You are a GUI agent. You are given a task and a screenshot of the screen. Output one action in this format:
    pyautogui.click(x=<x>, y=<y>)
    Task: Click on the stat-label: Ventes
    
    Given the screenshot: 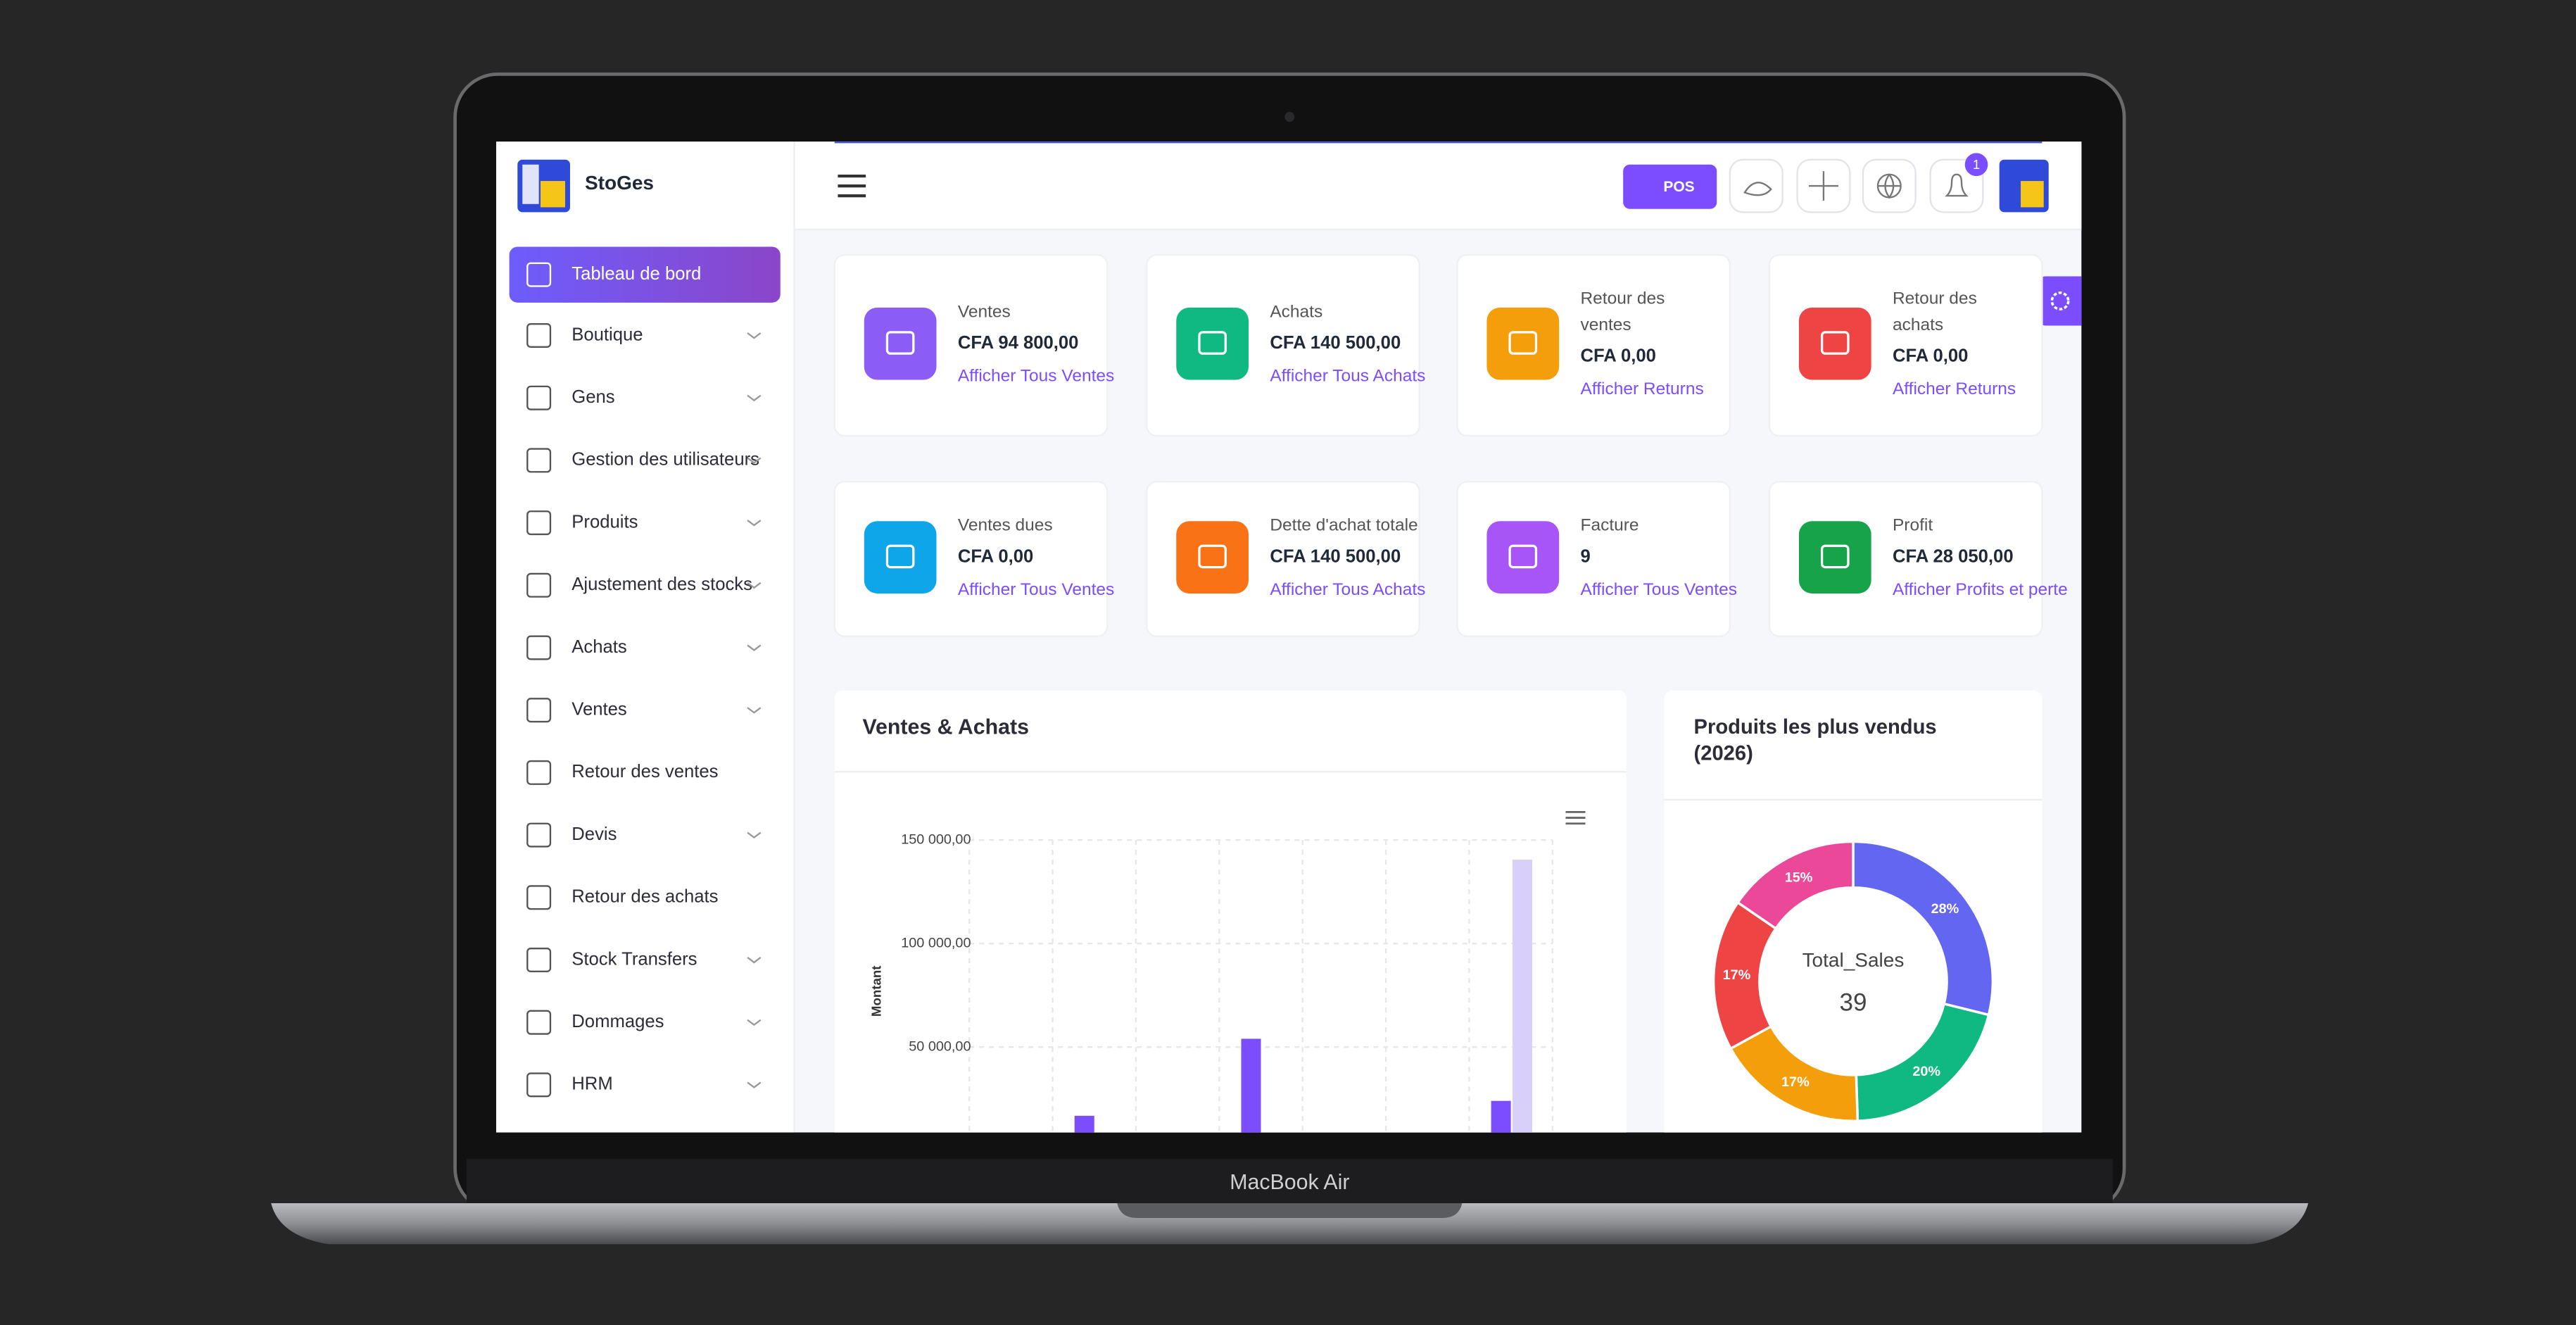 What is the action you would take?
    pyautogui.click(x=984, y=311)
    